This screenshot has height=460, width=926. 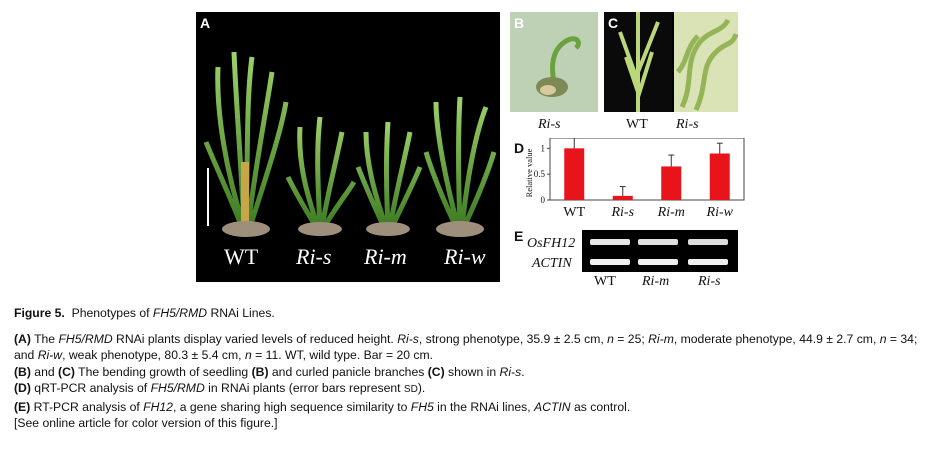 I want to click on panel-c-caption-ri-s: Ri-s, so click(x=687, y=124).